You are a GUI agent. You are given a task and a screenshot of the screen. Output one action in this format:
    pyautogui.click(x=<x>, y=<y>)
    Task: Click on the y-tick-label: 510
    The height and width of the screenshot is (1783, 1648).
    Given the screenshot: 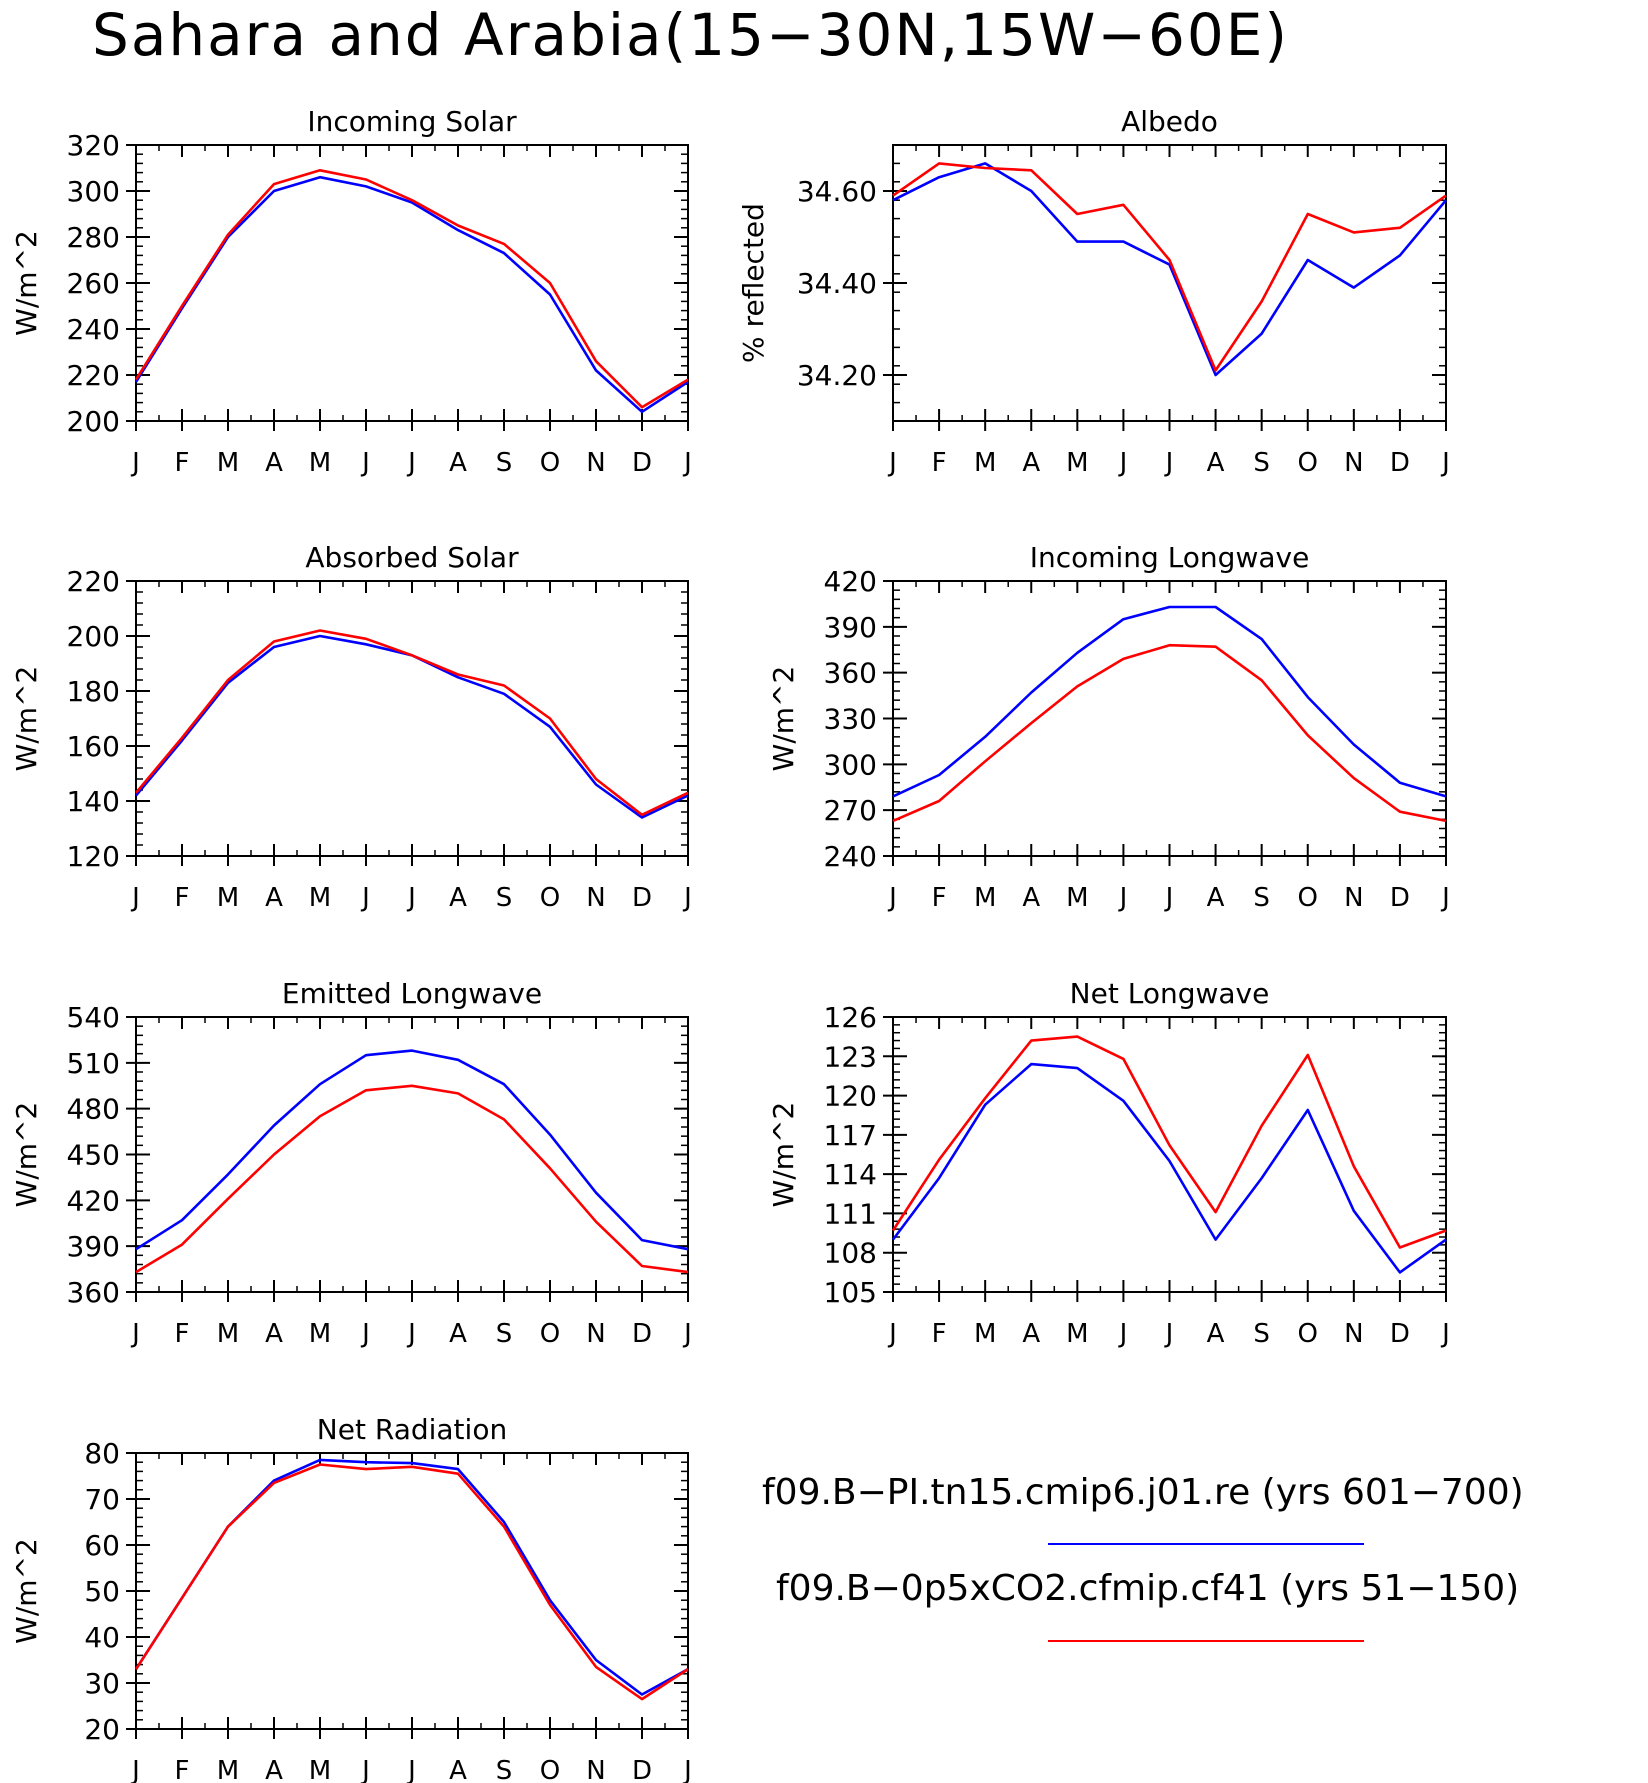 What is the action you would take?
    pyautogui.click(x=93, y=1063)
    